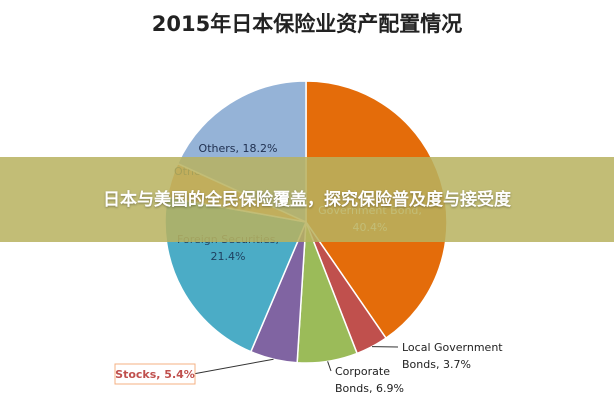  Describe the element at coordinates (452, 347) in the screenshot. I see `slice-label: Local Government` at that location.